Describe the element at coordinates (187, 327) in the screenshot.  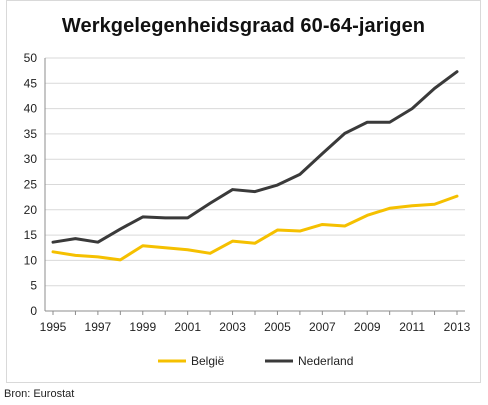
I see `x-tick-label: 2001` at that location.